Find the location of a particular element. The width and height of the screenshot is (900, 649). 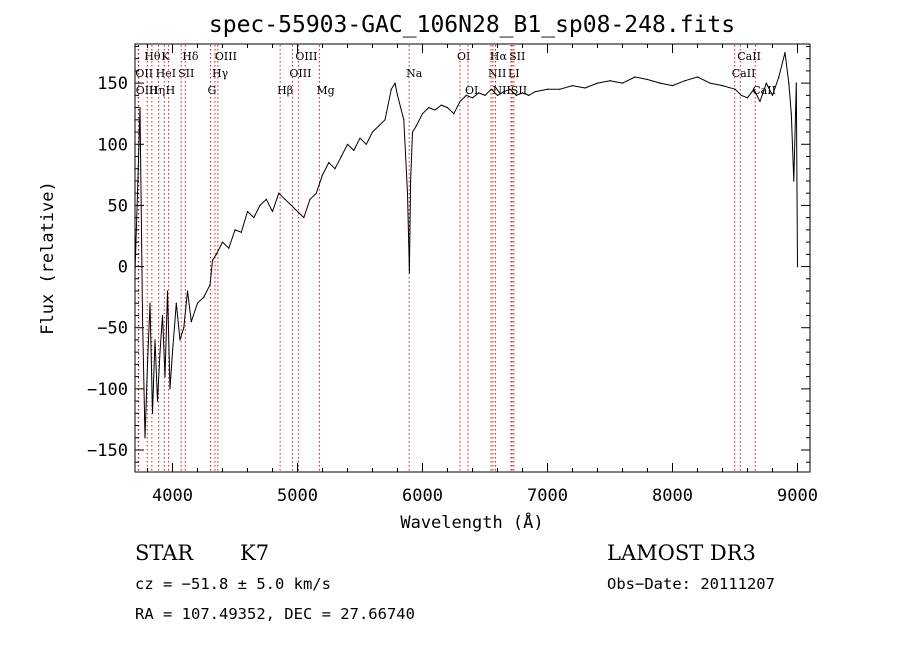

line-marker-label-26: CaII is located at coordinates (744, 73).